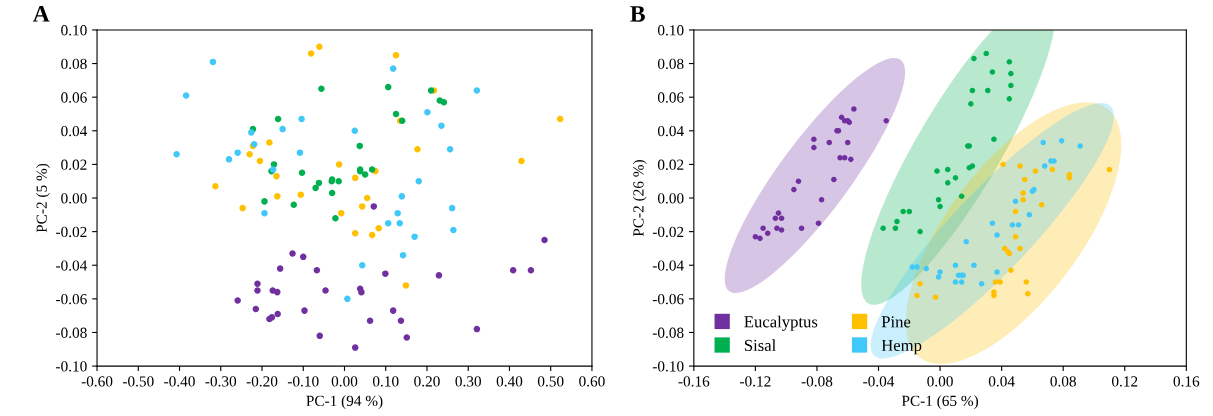 This screenshot has height=416, width=1213. Describe the element at coordinates (1124, 381) in the screenshot. I see `x-tick-label: 0.12` at that location.